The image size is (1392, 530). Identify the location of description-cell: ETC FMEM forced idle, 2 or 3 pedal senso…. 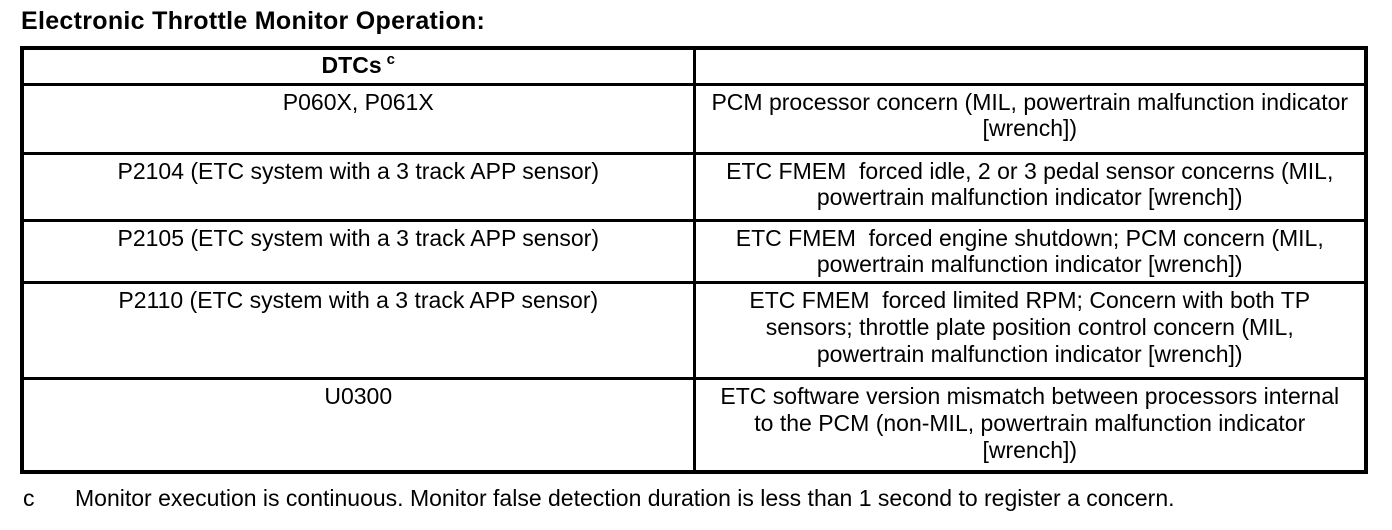
(1030, 186).